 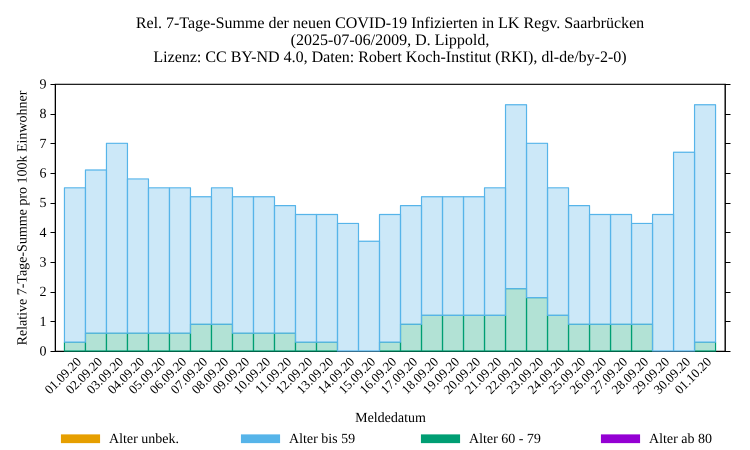 I want to click on y-tick-label: 7, so click(x=43, y=144).